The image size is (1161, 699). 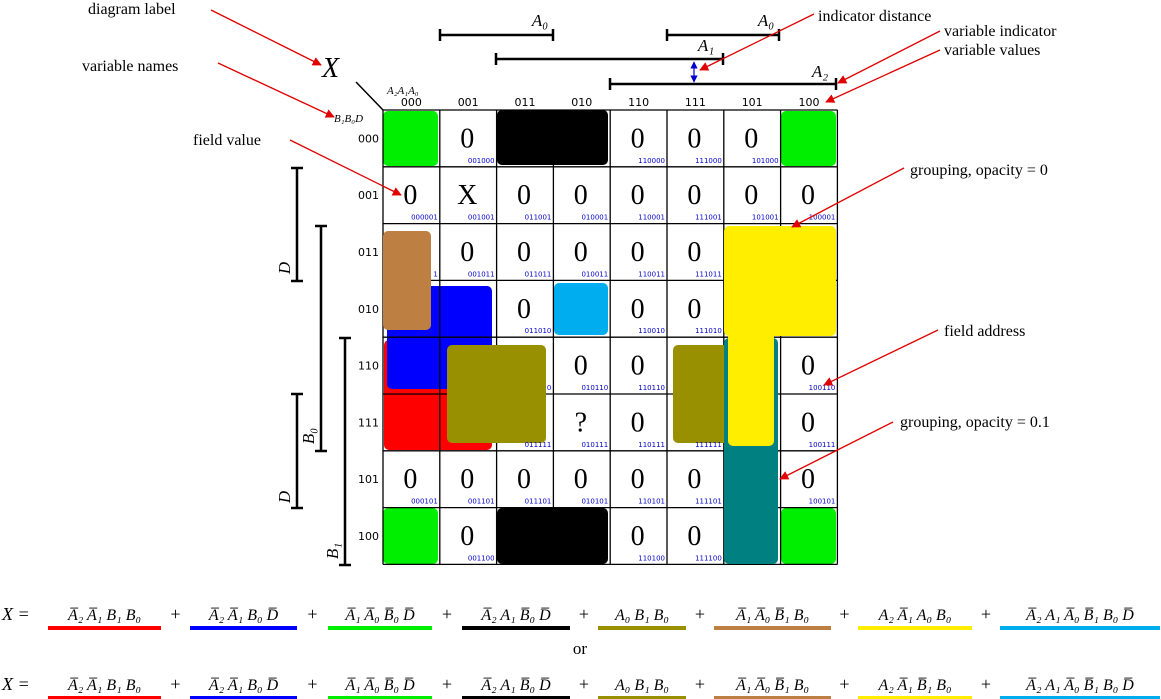 What do you see at coordinates (822, 445) in the screenshot?
I see `field-address: 100111` at bounding box center [822, 445].